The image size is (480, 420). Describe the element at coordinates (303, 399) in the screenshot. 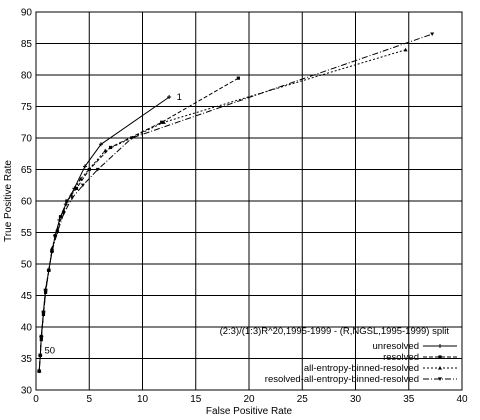

I see `x-tick-label: 25` at that location.